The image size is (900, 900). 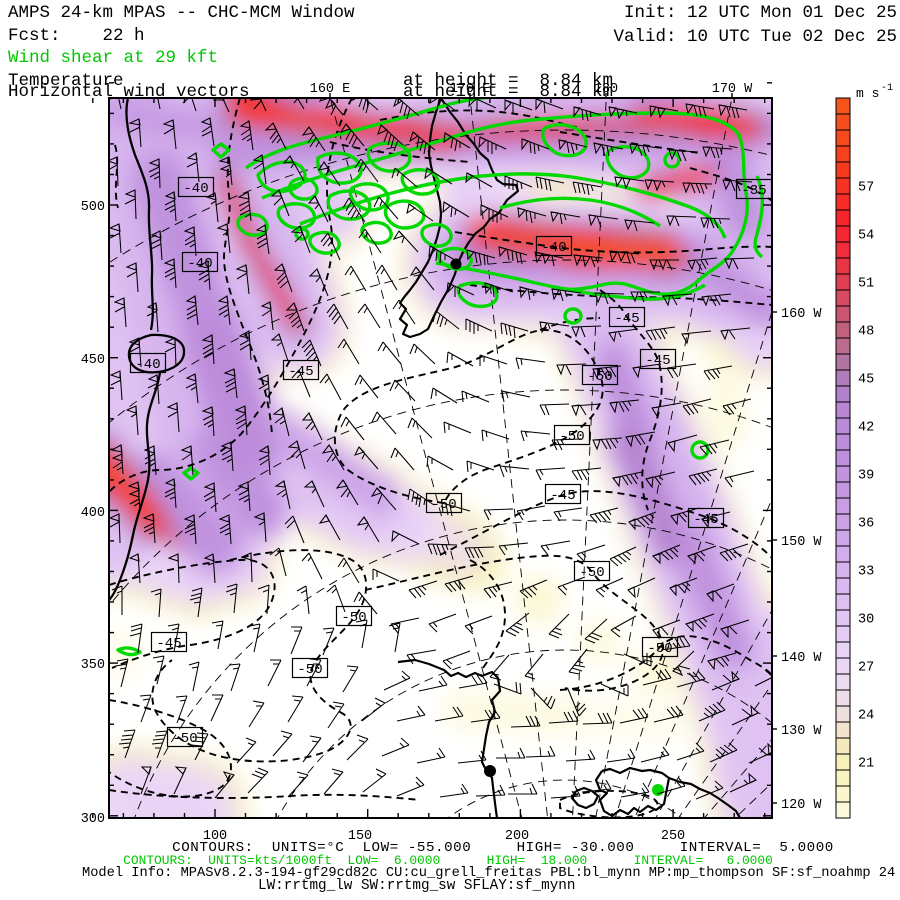 What do you see at coordinates (867, 93) in the screenshot?
I see `svg-text: m s` at bounding box center [867, 93].